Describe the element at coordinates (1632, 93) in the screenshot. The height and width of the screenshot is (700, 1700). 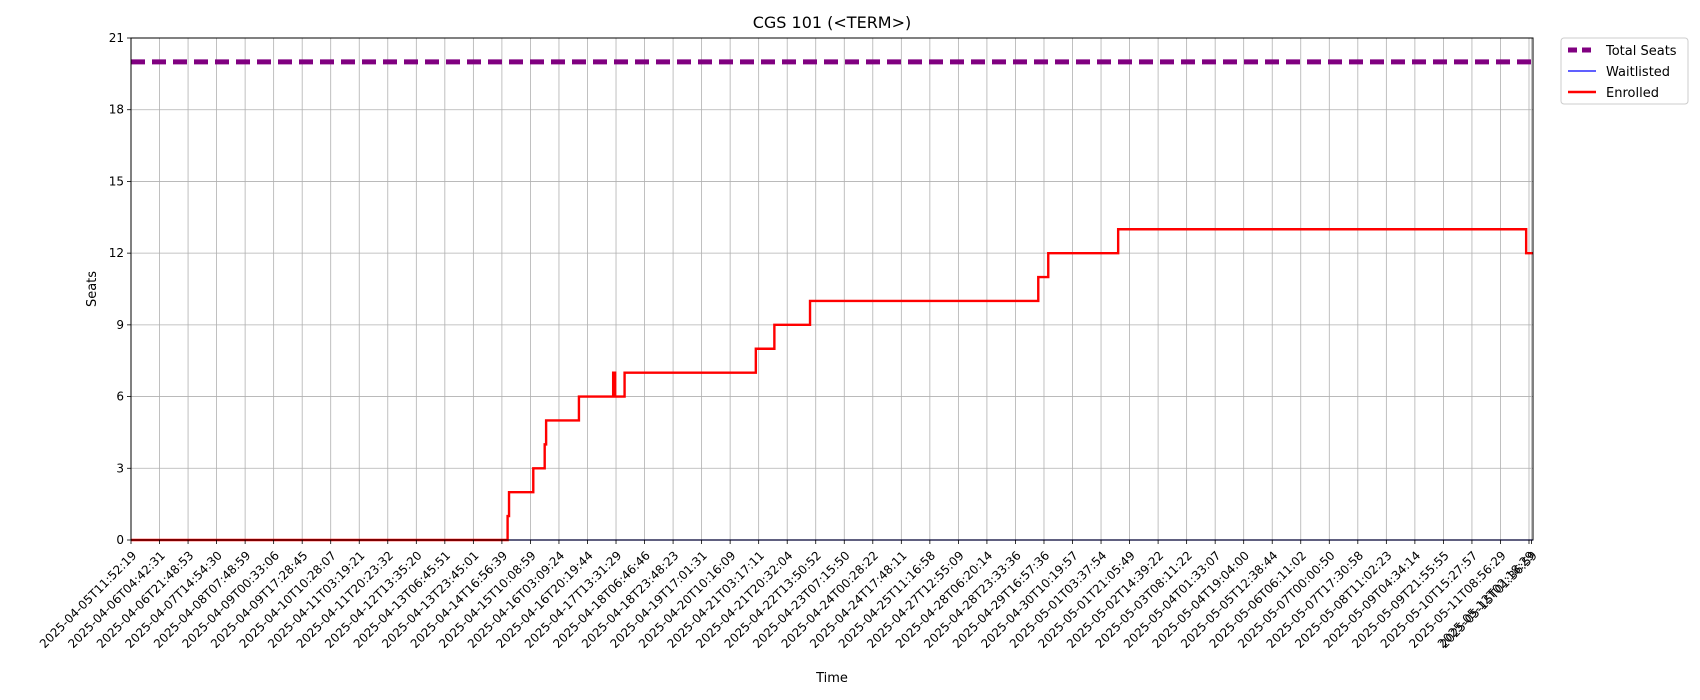
I see `legend-label: Enrolled` at that location.